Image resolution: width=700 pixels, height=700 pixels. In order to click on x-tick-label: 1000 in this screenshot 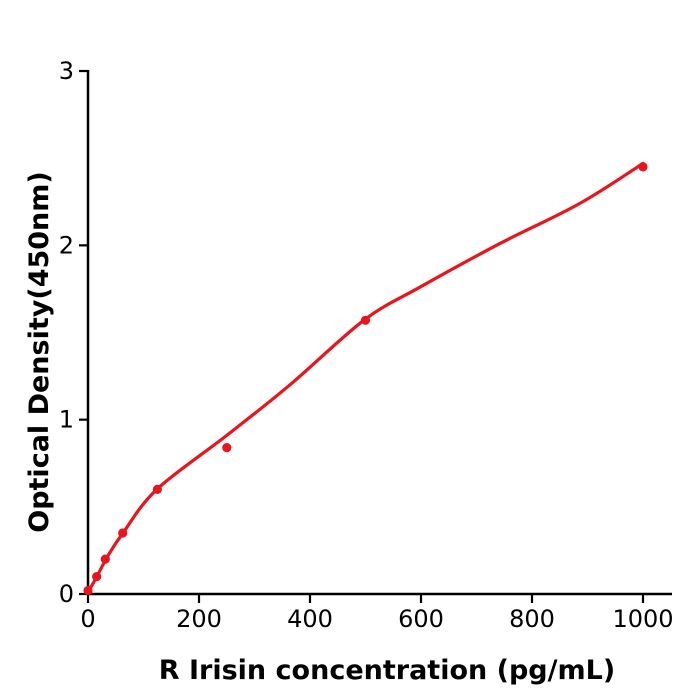, I will do `click(642, 619)`.